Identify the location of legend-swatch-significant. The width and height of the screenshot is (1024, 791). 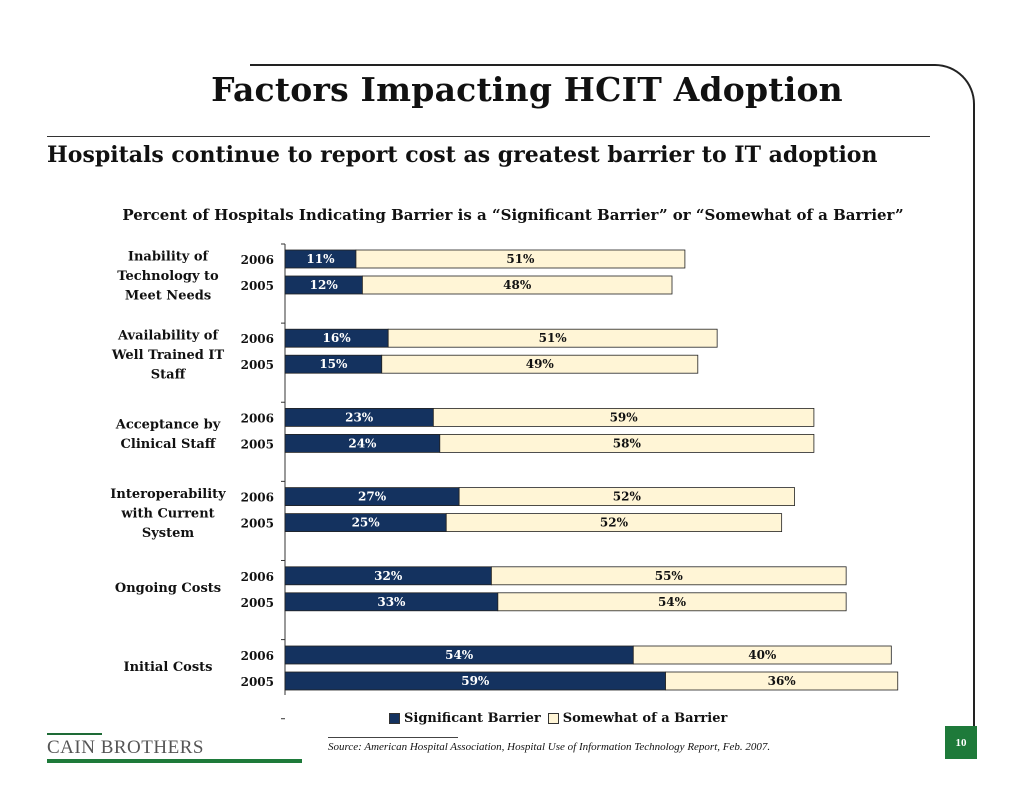
(394, 718).